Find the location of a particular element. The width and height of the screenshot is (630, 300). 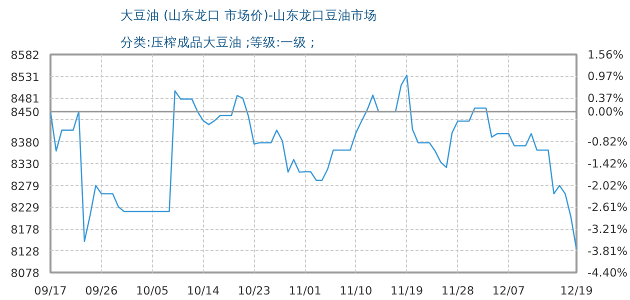

x-tick-label: 10/05 is located at coordinates (152, 291).